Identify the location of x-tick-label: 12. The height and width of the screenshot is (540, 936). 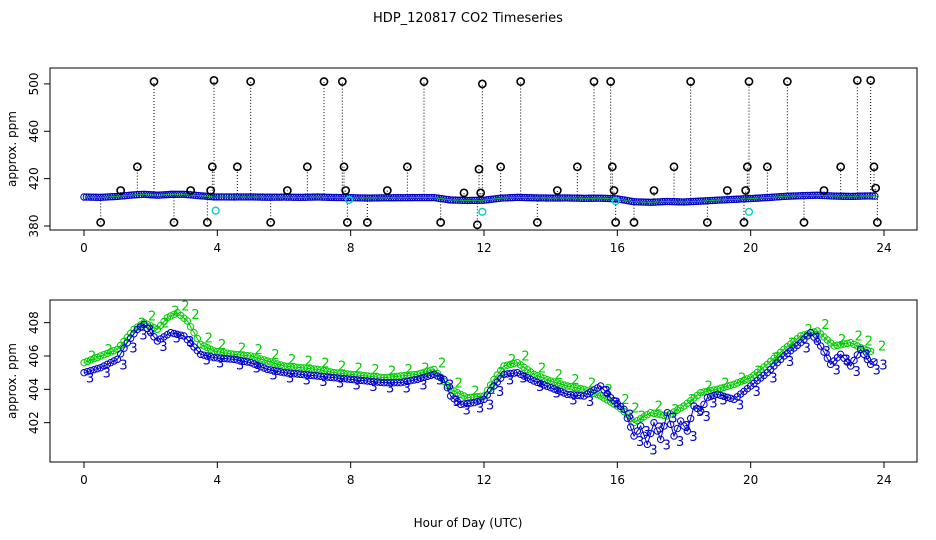
(483, 248).